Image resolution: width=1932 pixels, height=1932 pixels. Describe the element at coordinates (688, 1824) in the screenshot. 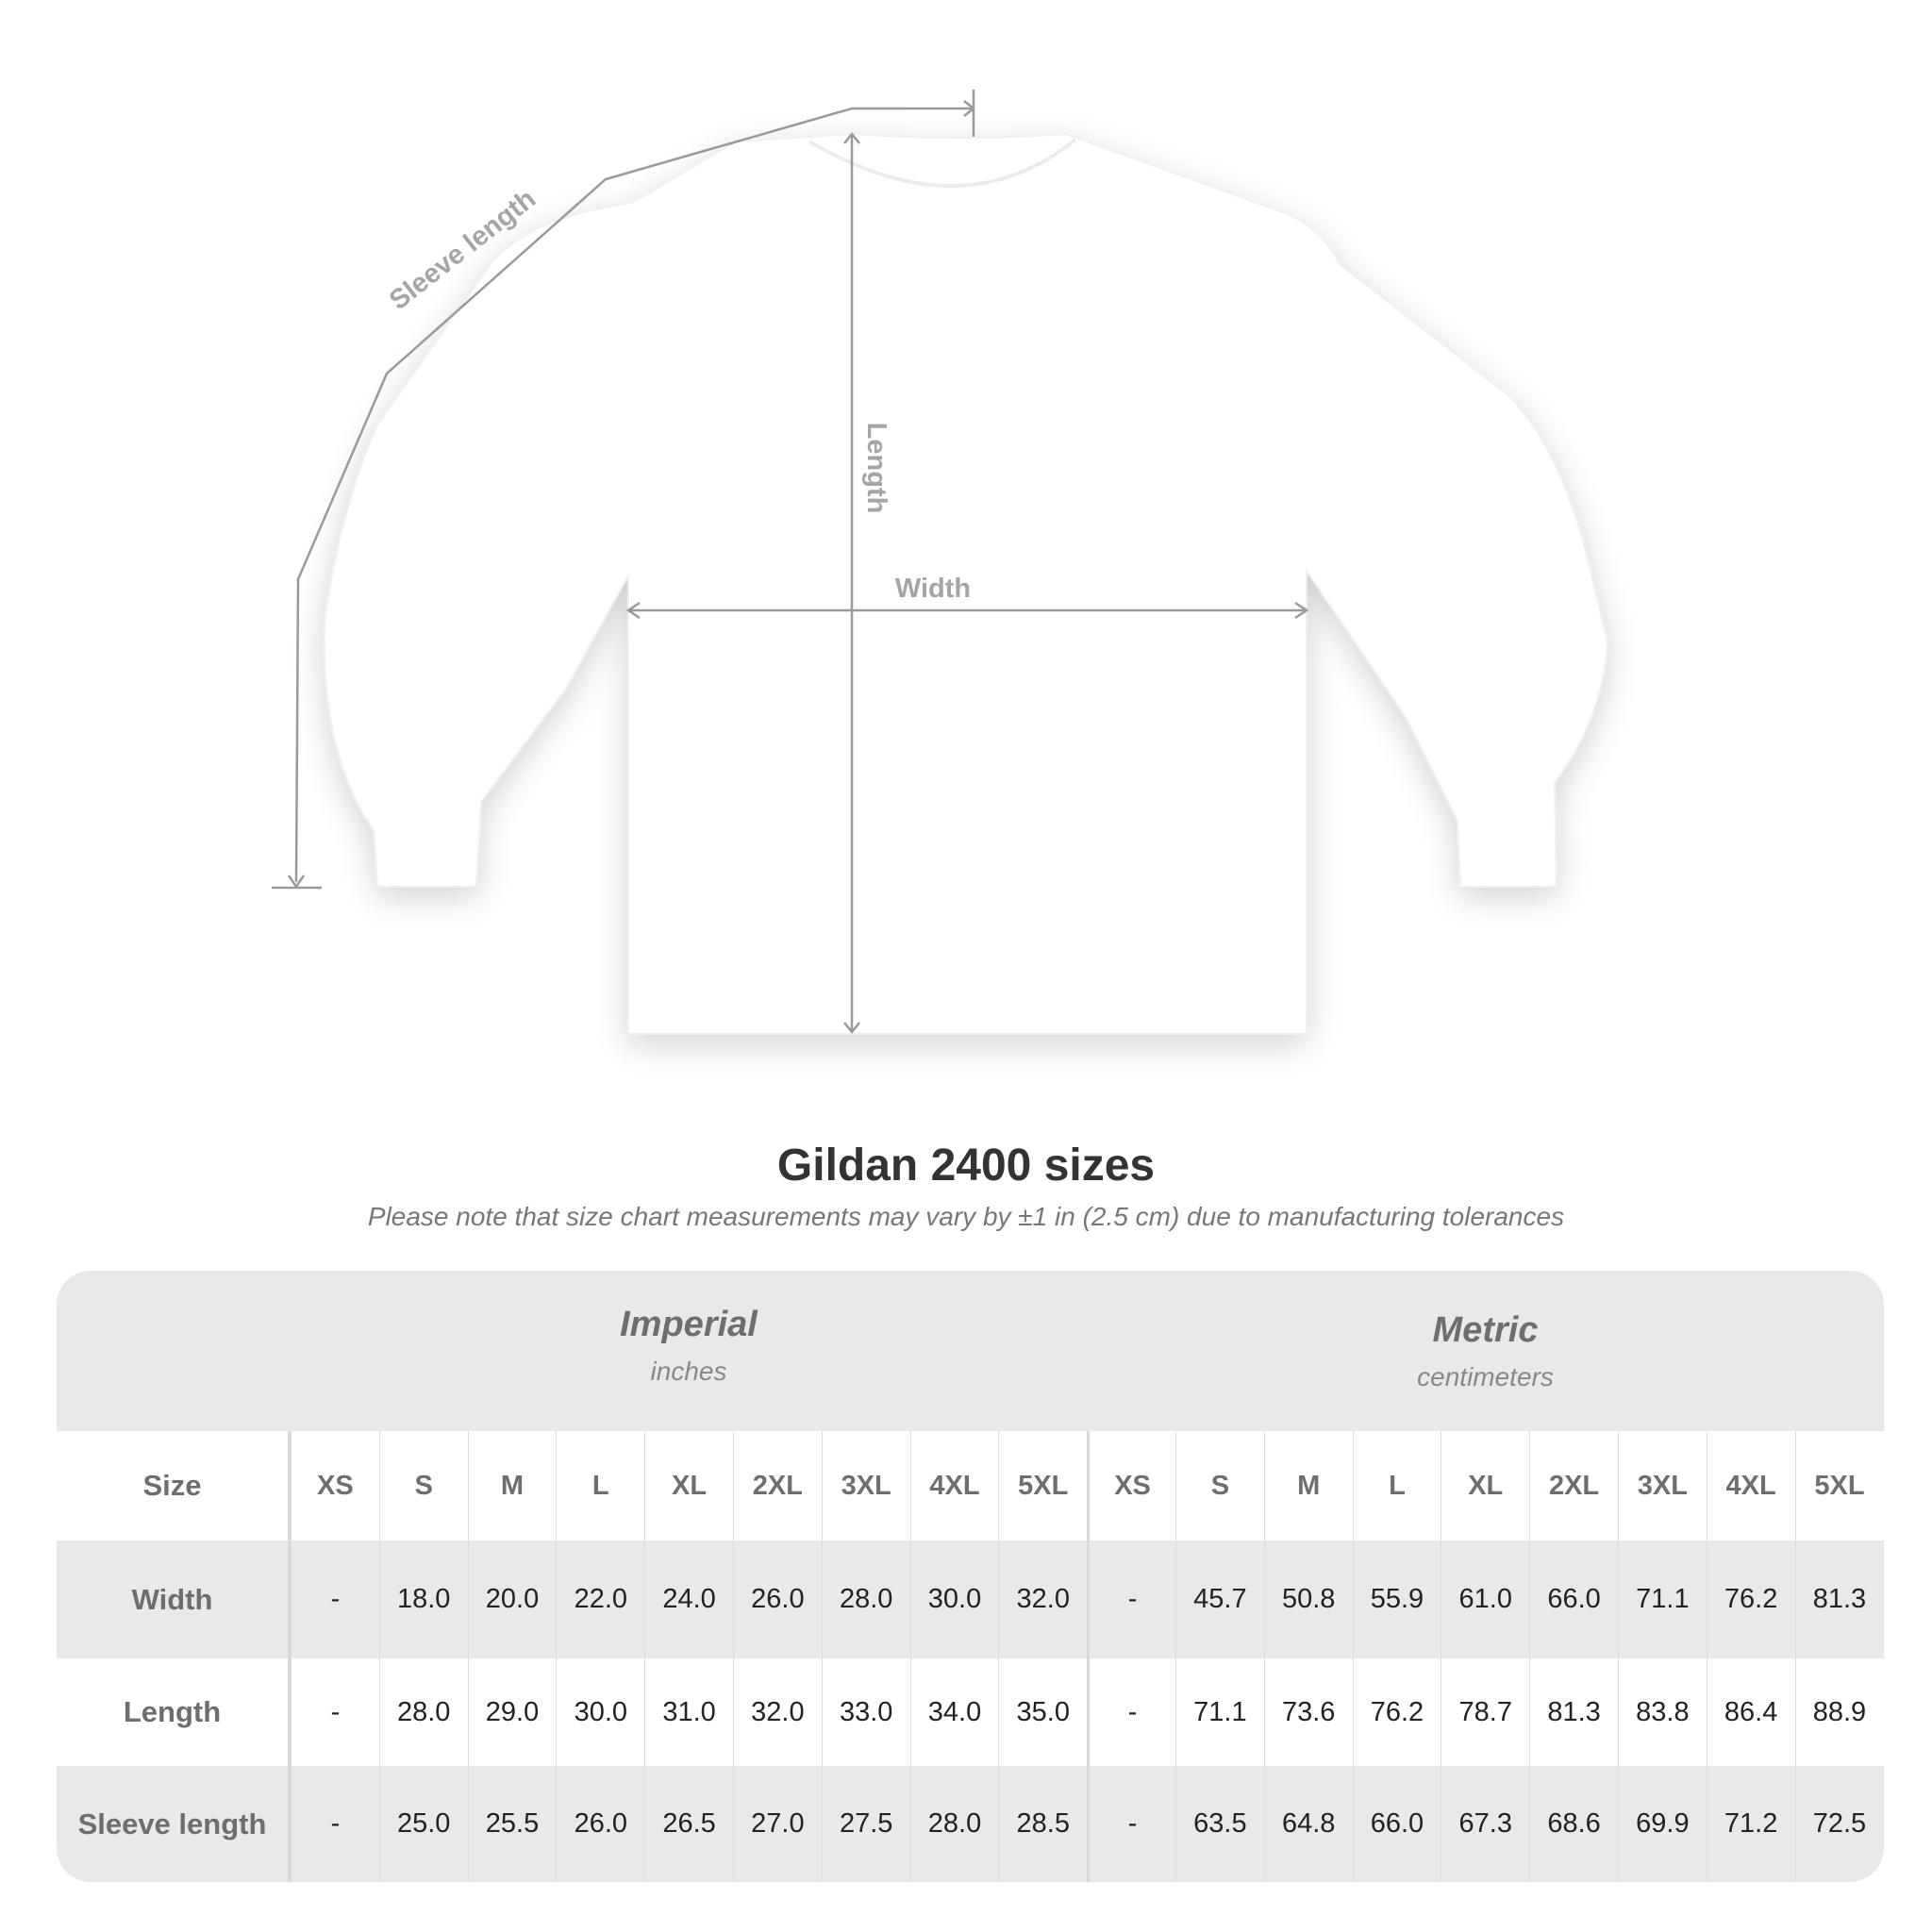

I see `table-cell: 26.5` at that location.